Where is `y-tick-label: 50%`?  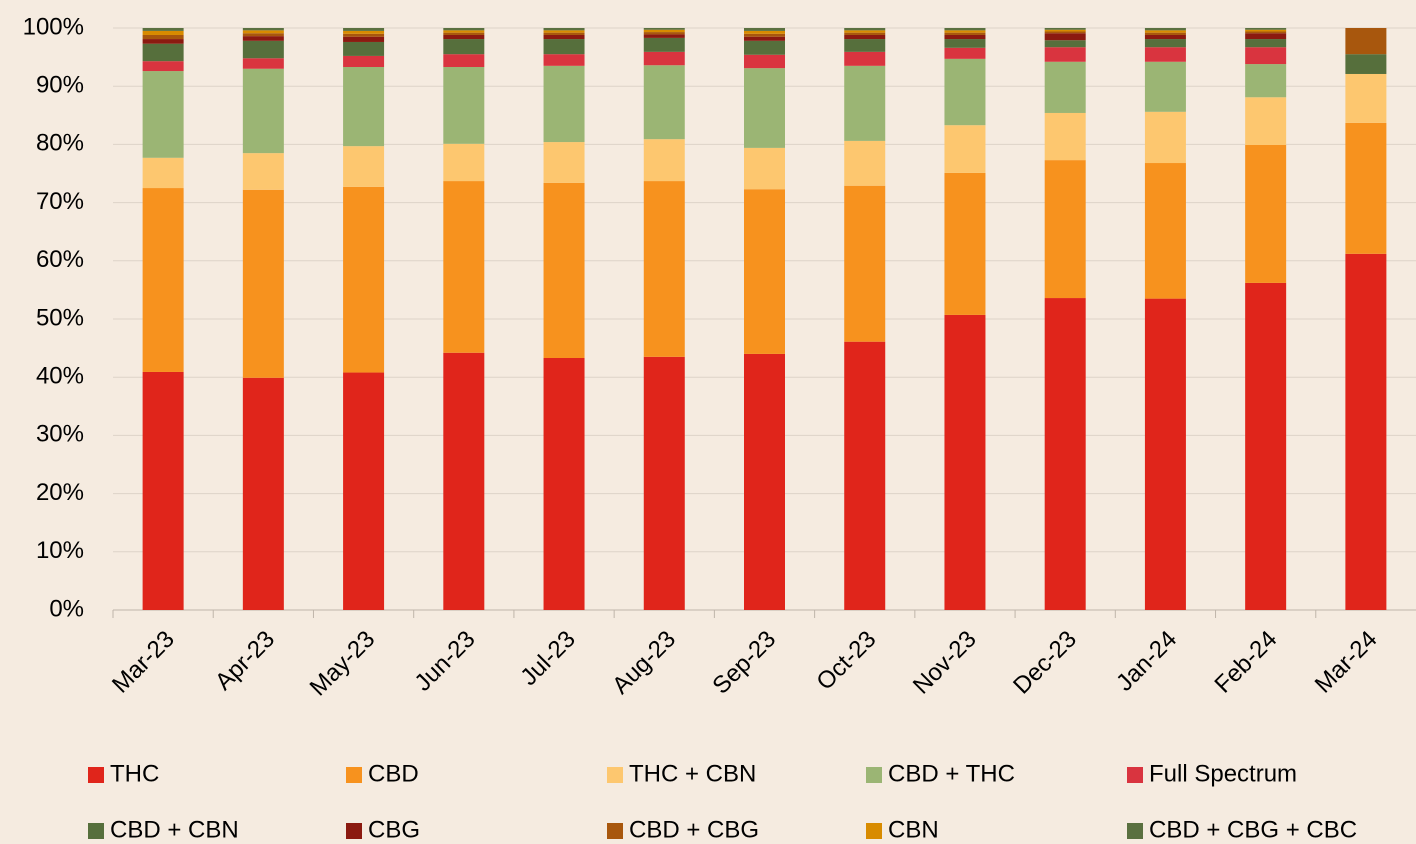
y-tick-label: 50% is located at coordinates (60, 317).